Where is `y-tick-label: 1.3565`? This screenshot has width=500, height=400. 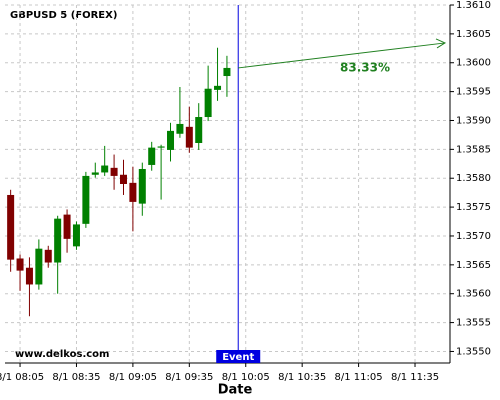 y-tick-label: 1.3565 is located at coordinates (473, 265).